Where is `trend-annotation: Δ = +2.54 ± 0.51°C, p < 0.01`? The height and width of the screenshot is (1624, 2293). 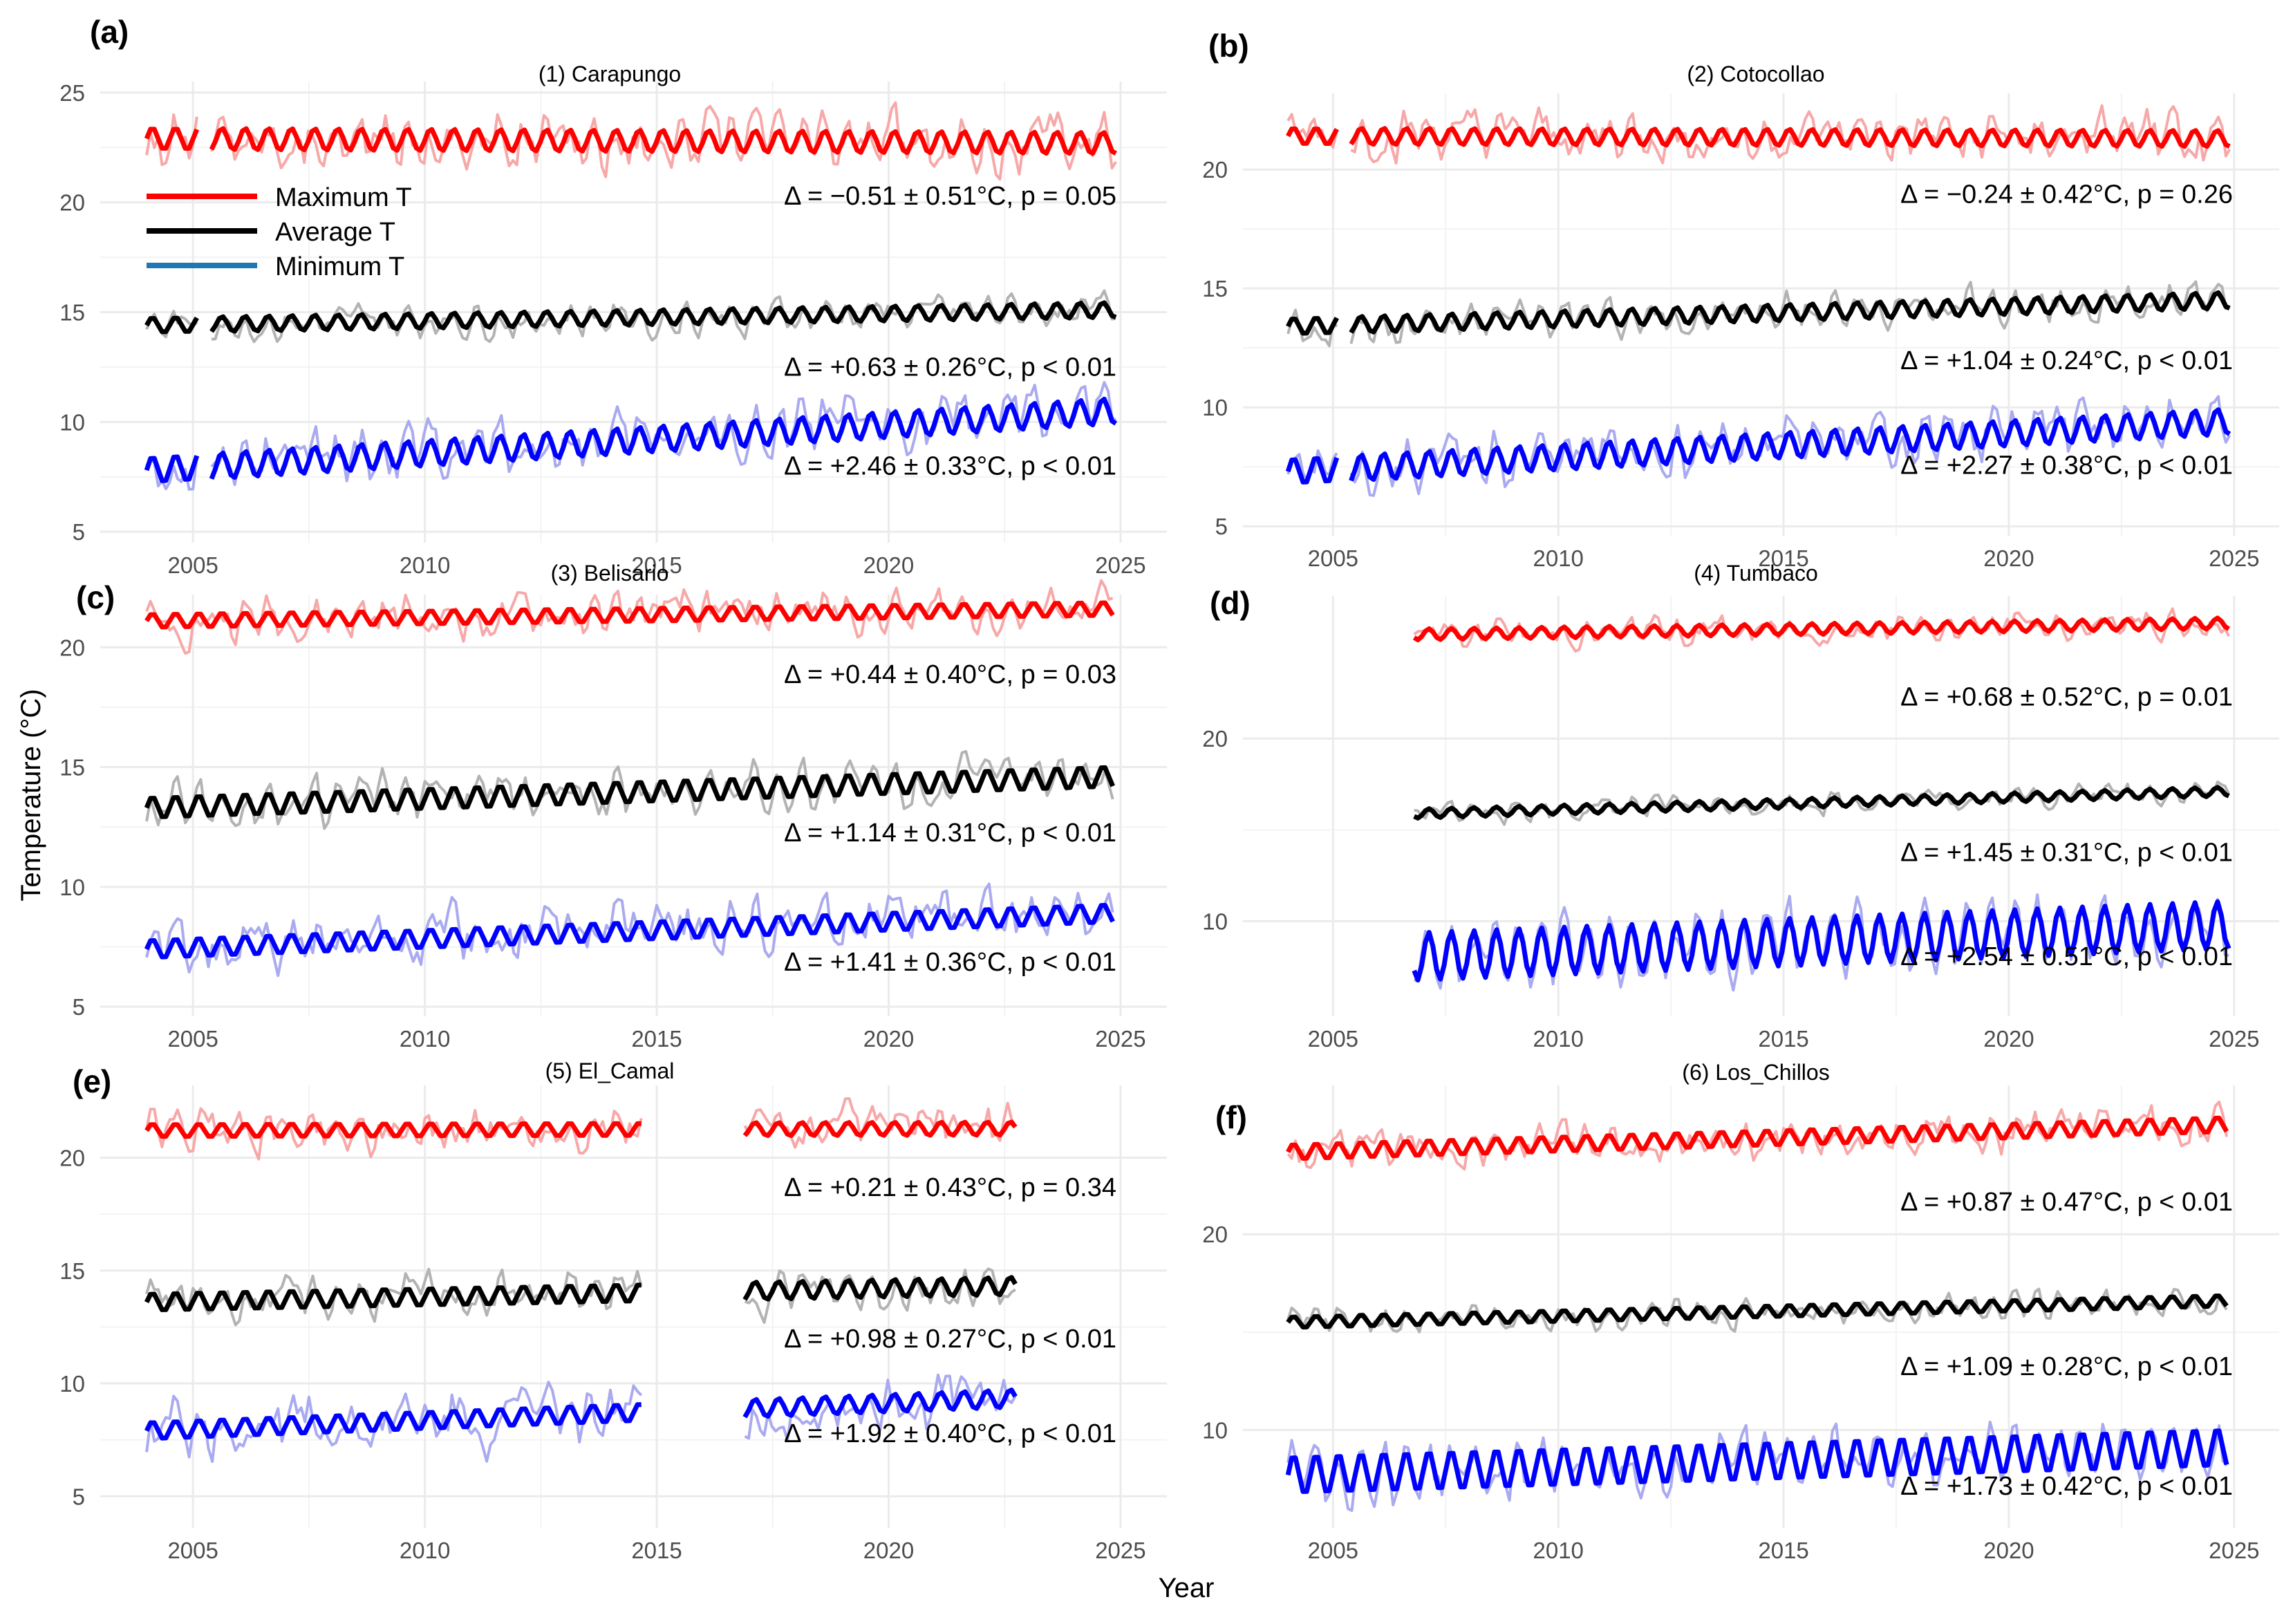
trend-annotation: Δ = +2.54 ± 0.51°C, p < 0.01 is located at coordinates (2066, 956).